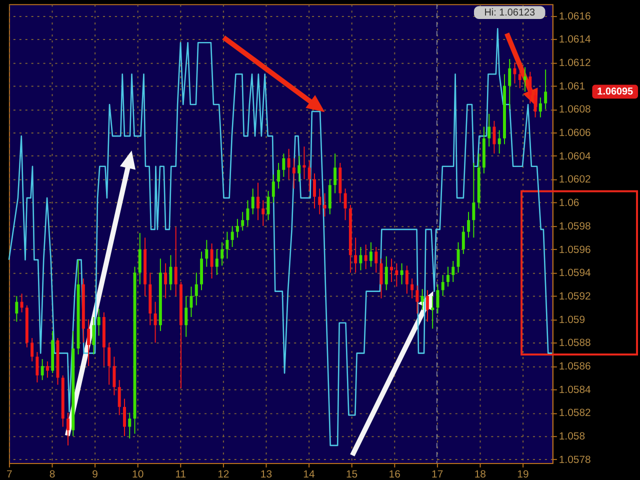 Image resolution: width=640 pixels, height=480 pixels. Describe the element at coordinates (224, 474) in the screenshot. I see `x-tick-label: 12` at that location.